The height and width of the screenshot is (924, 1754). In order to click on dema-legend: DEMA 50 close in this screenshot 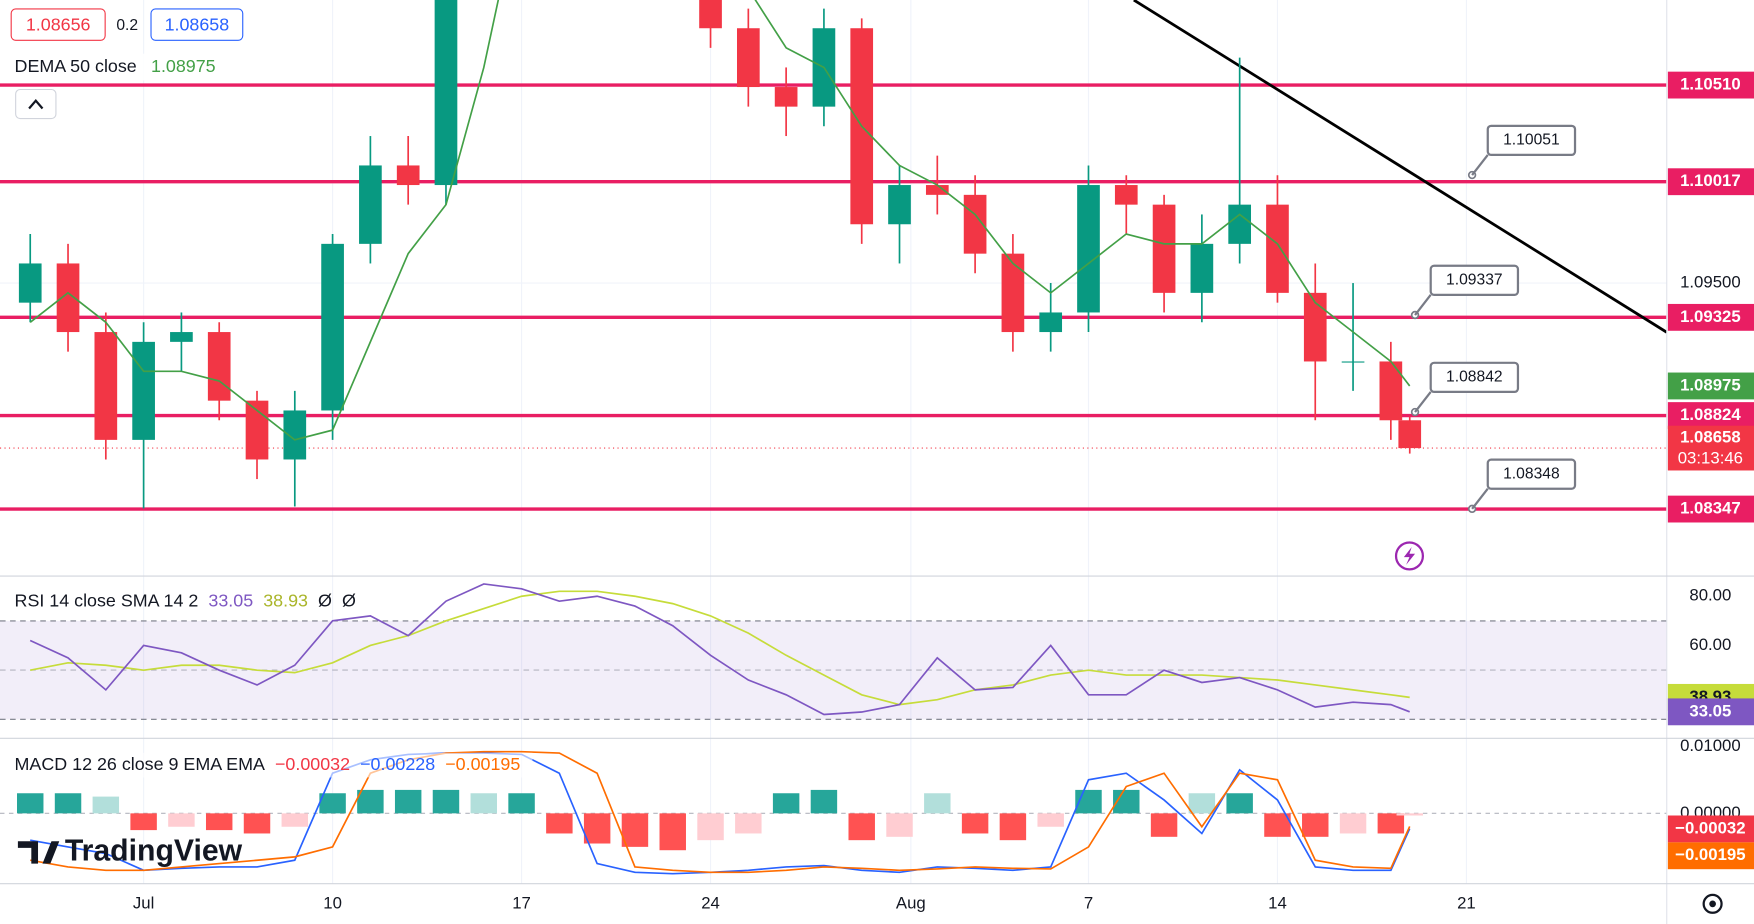, I will do `click(76, 66)`.